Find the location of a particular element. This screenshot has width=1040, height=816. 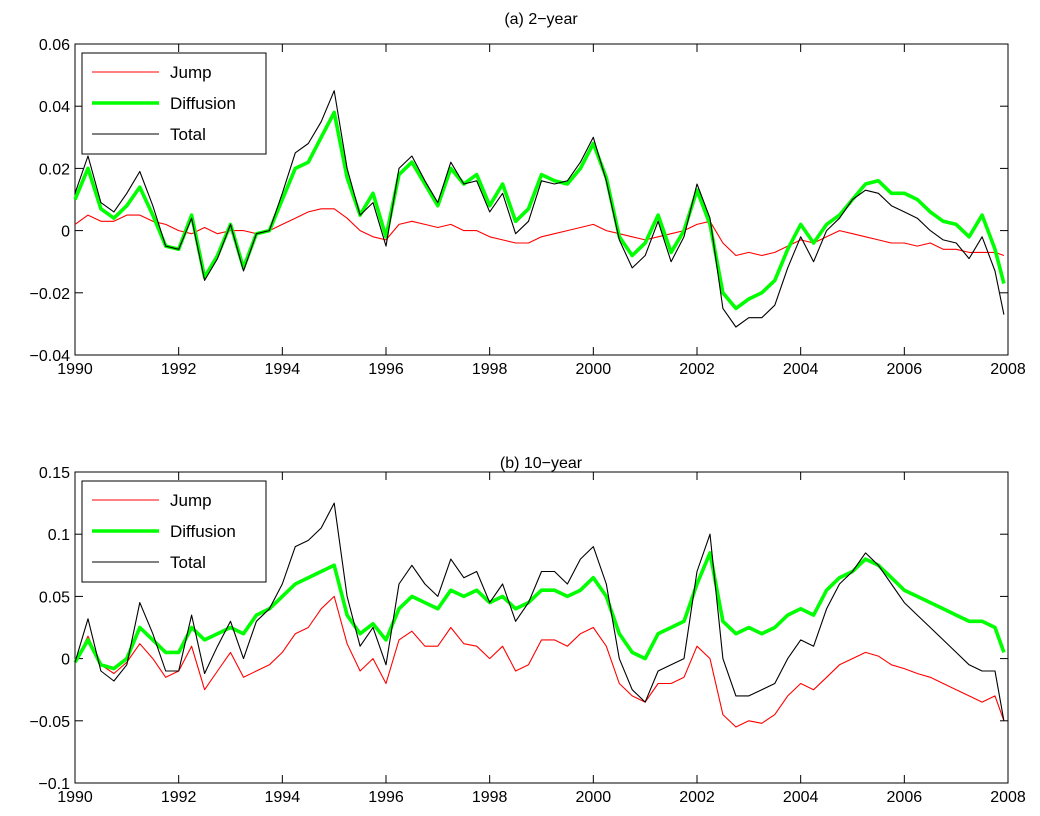

y-tick-label: −0.1 is located at coordinates (54, 784).